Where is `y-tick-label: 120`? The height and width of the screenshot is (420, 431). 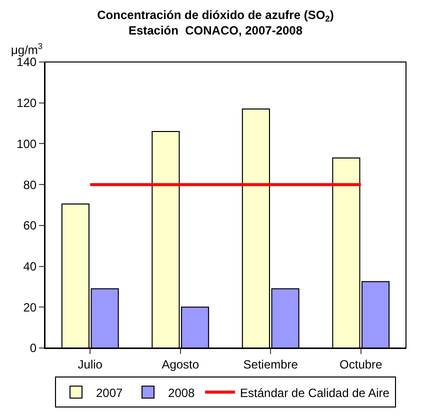
y-tick-label: 120 is located at coordinates (26, 103).